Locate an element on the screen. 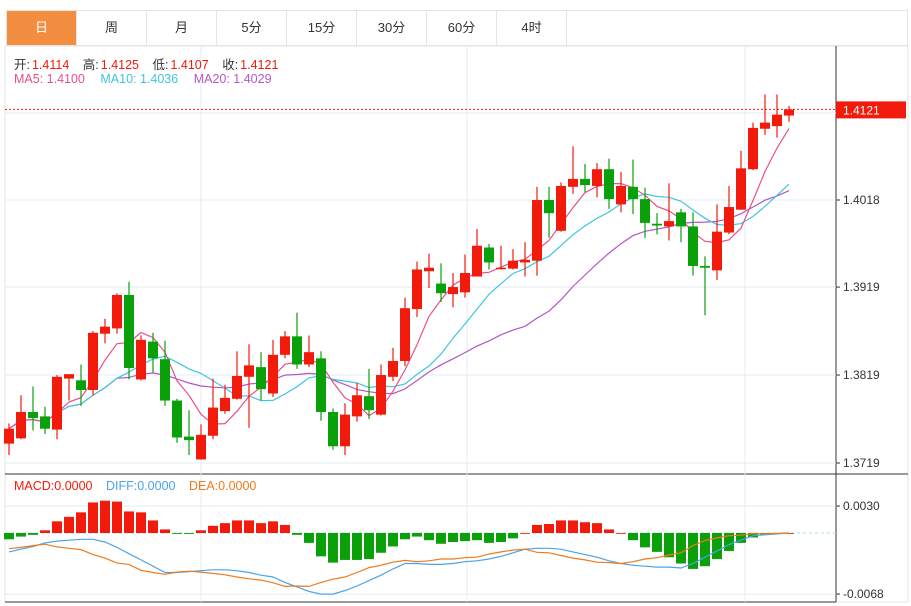 The image size is (911, 606). tab-3: 5分 is located at coordinates (252, 28).